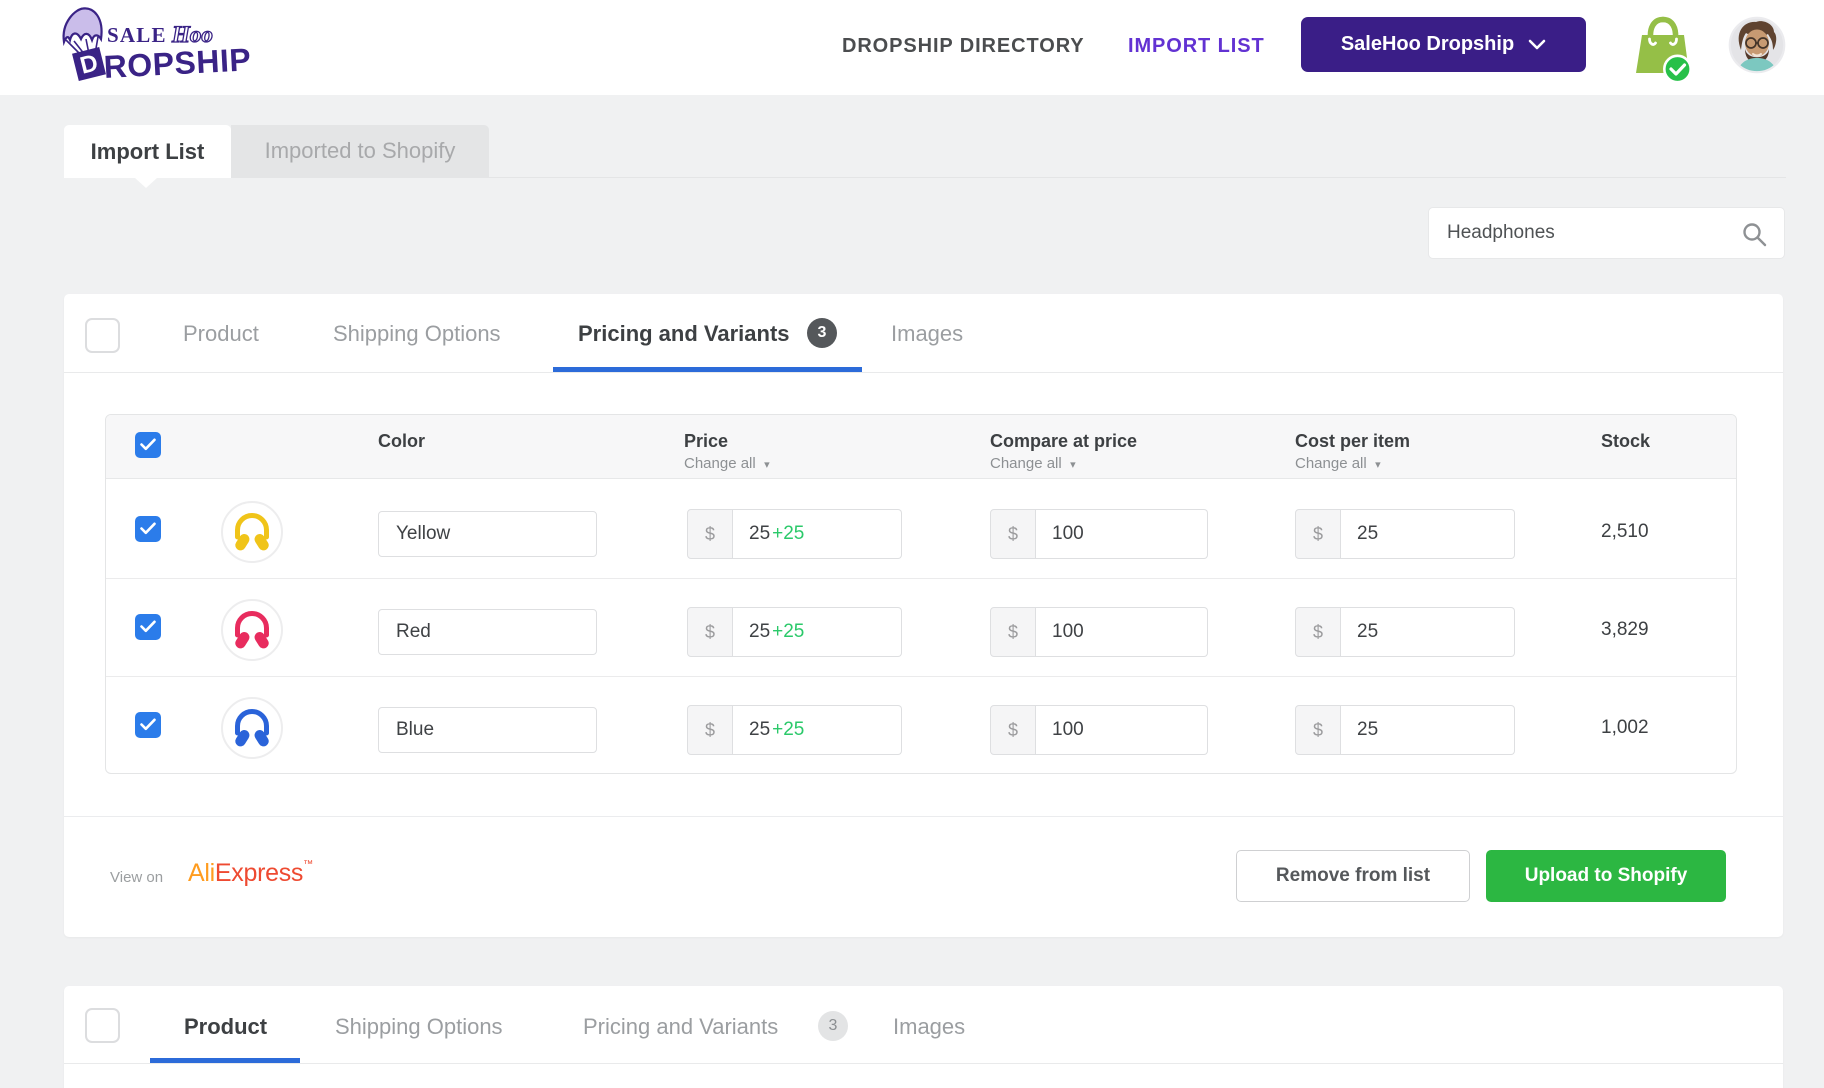  What do you see at coordinates (192, 34) in the screenshot?
I see `svg-text: Hoo` at bounding box center [192, 34].